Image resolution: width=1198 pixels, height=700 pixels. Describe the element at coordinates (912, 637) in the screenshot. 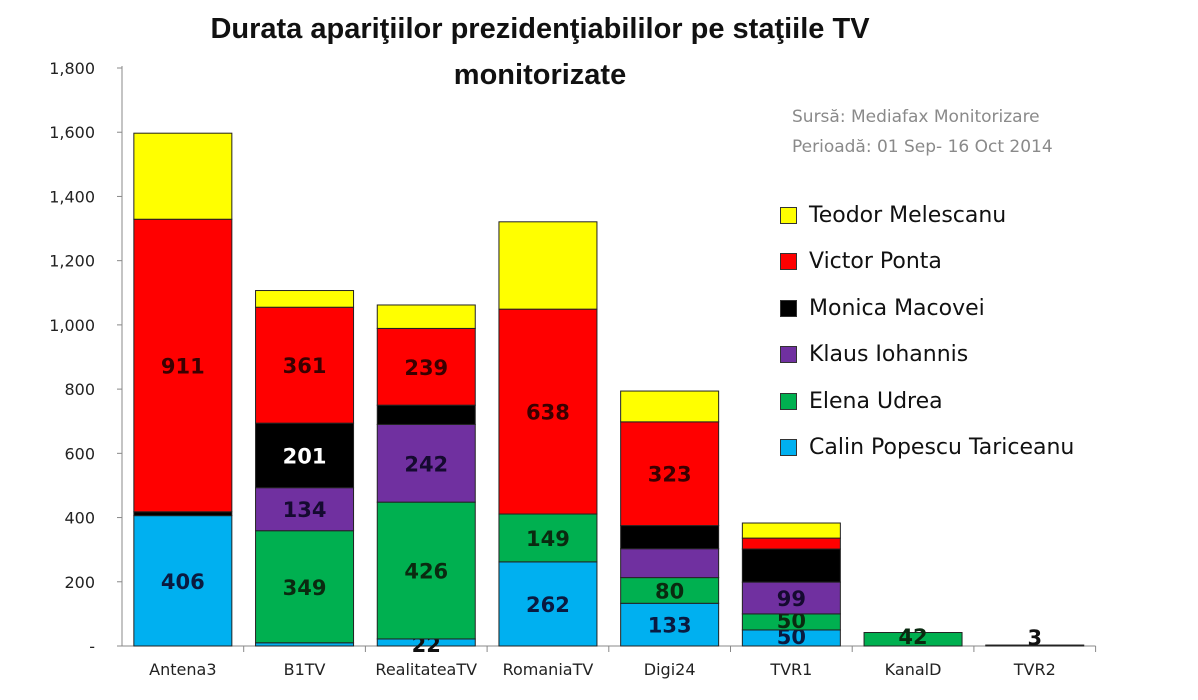

I see `data-label: 42` at that location.